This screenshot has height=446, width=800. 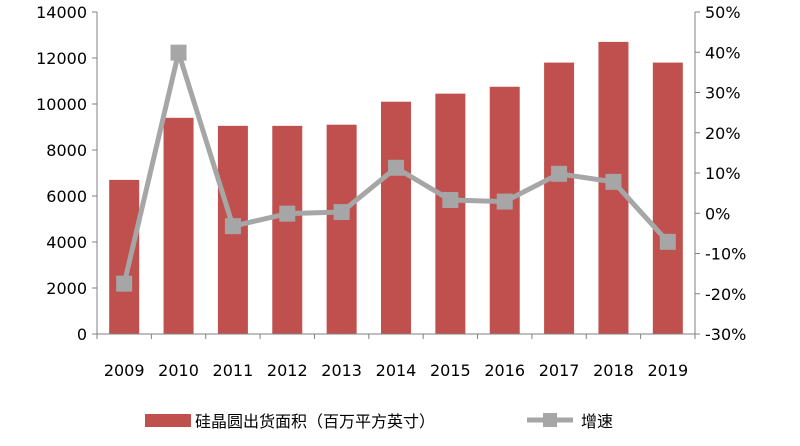 What do you see at coordinates (315, 421) in the screenshot?
I see `legend-bar-label: 硅晶圆出货面积（百万平方英寸）` at bounding box center [315, 421].